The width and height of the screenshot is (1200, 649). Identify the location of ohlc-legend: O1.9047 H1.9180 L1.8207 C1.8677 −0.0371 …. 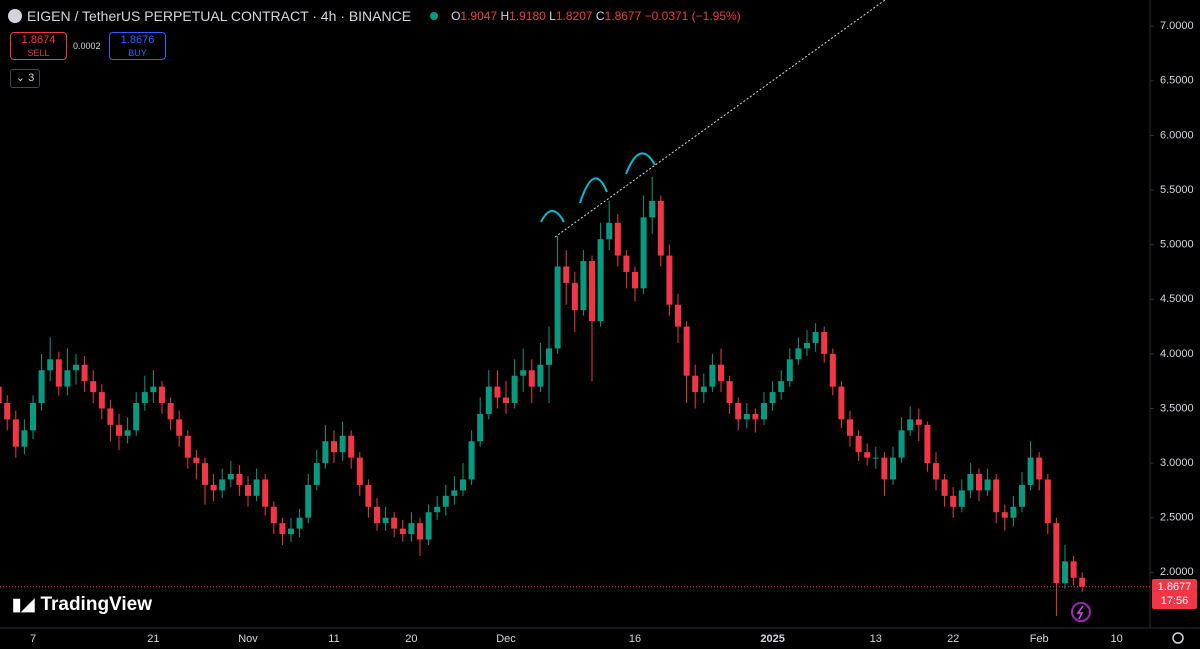
(596, 16).